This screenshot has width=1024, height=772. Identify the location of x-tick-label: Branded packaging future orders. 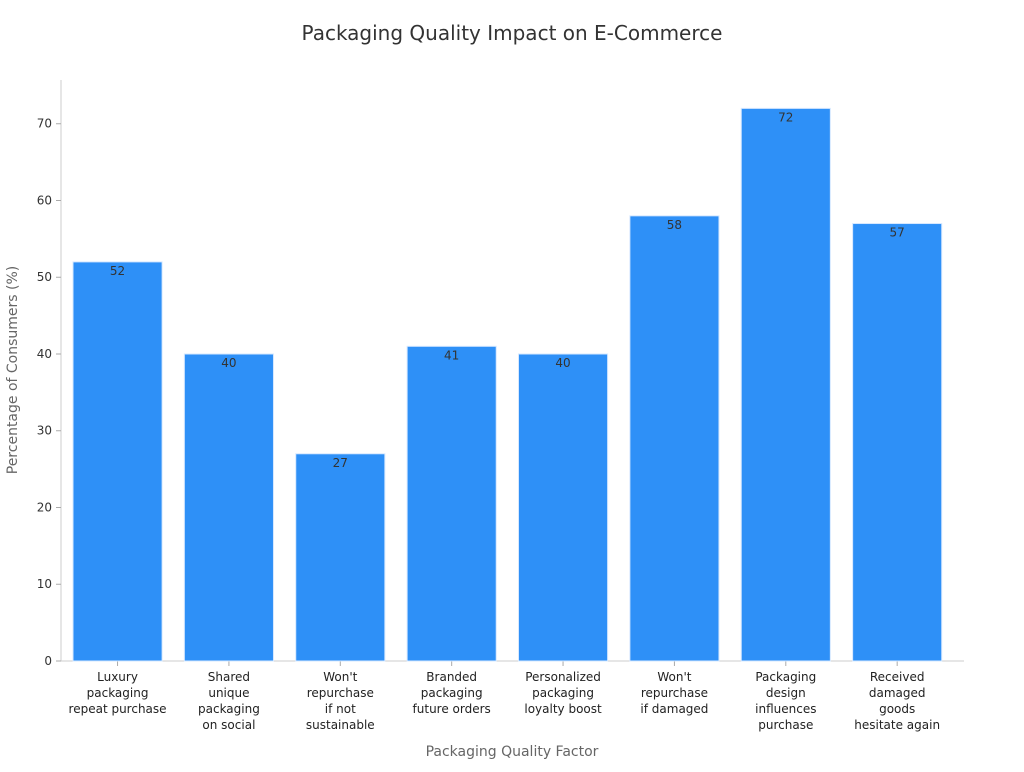
(452, 693).